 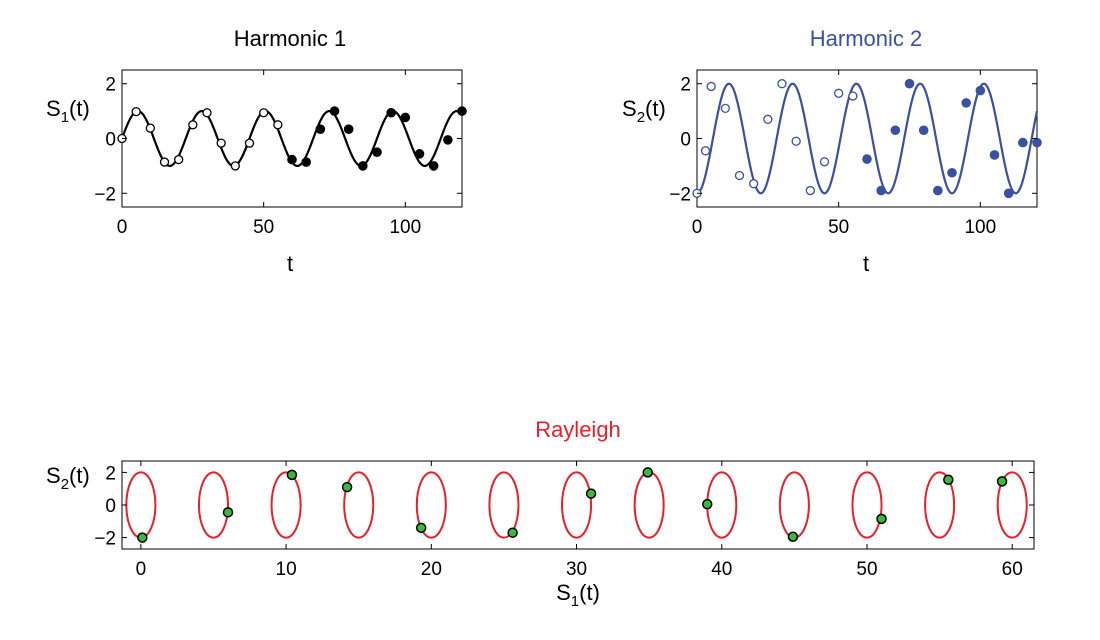 I want to click on x-tick-label: 100, so click(x=980, y=227).